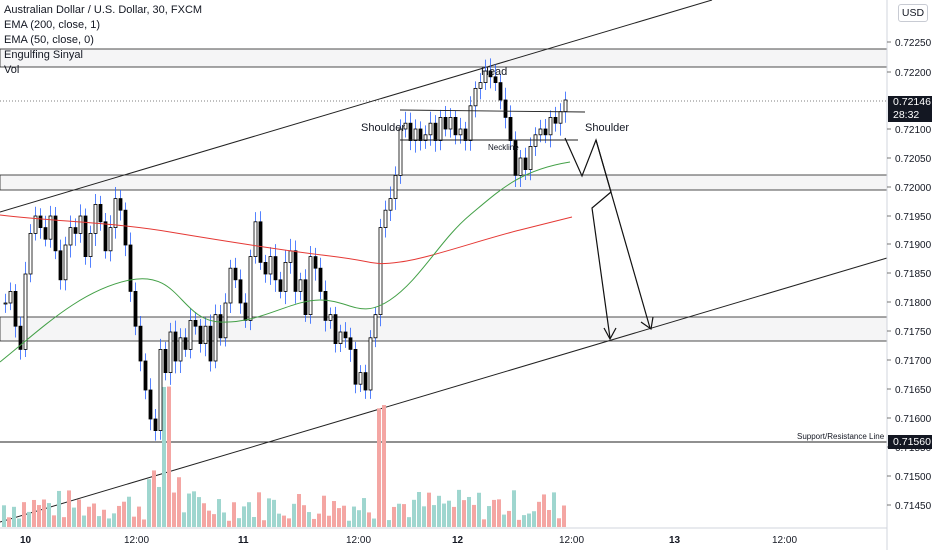  What do you see at coordinates (913, 361) in the screenshot?
I see `price-tick-label: 0.71700` at bounding box center [913, 361].